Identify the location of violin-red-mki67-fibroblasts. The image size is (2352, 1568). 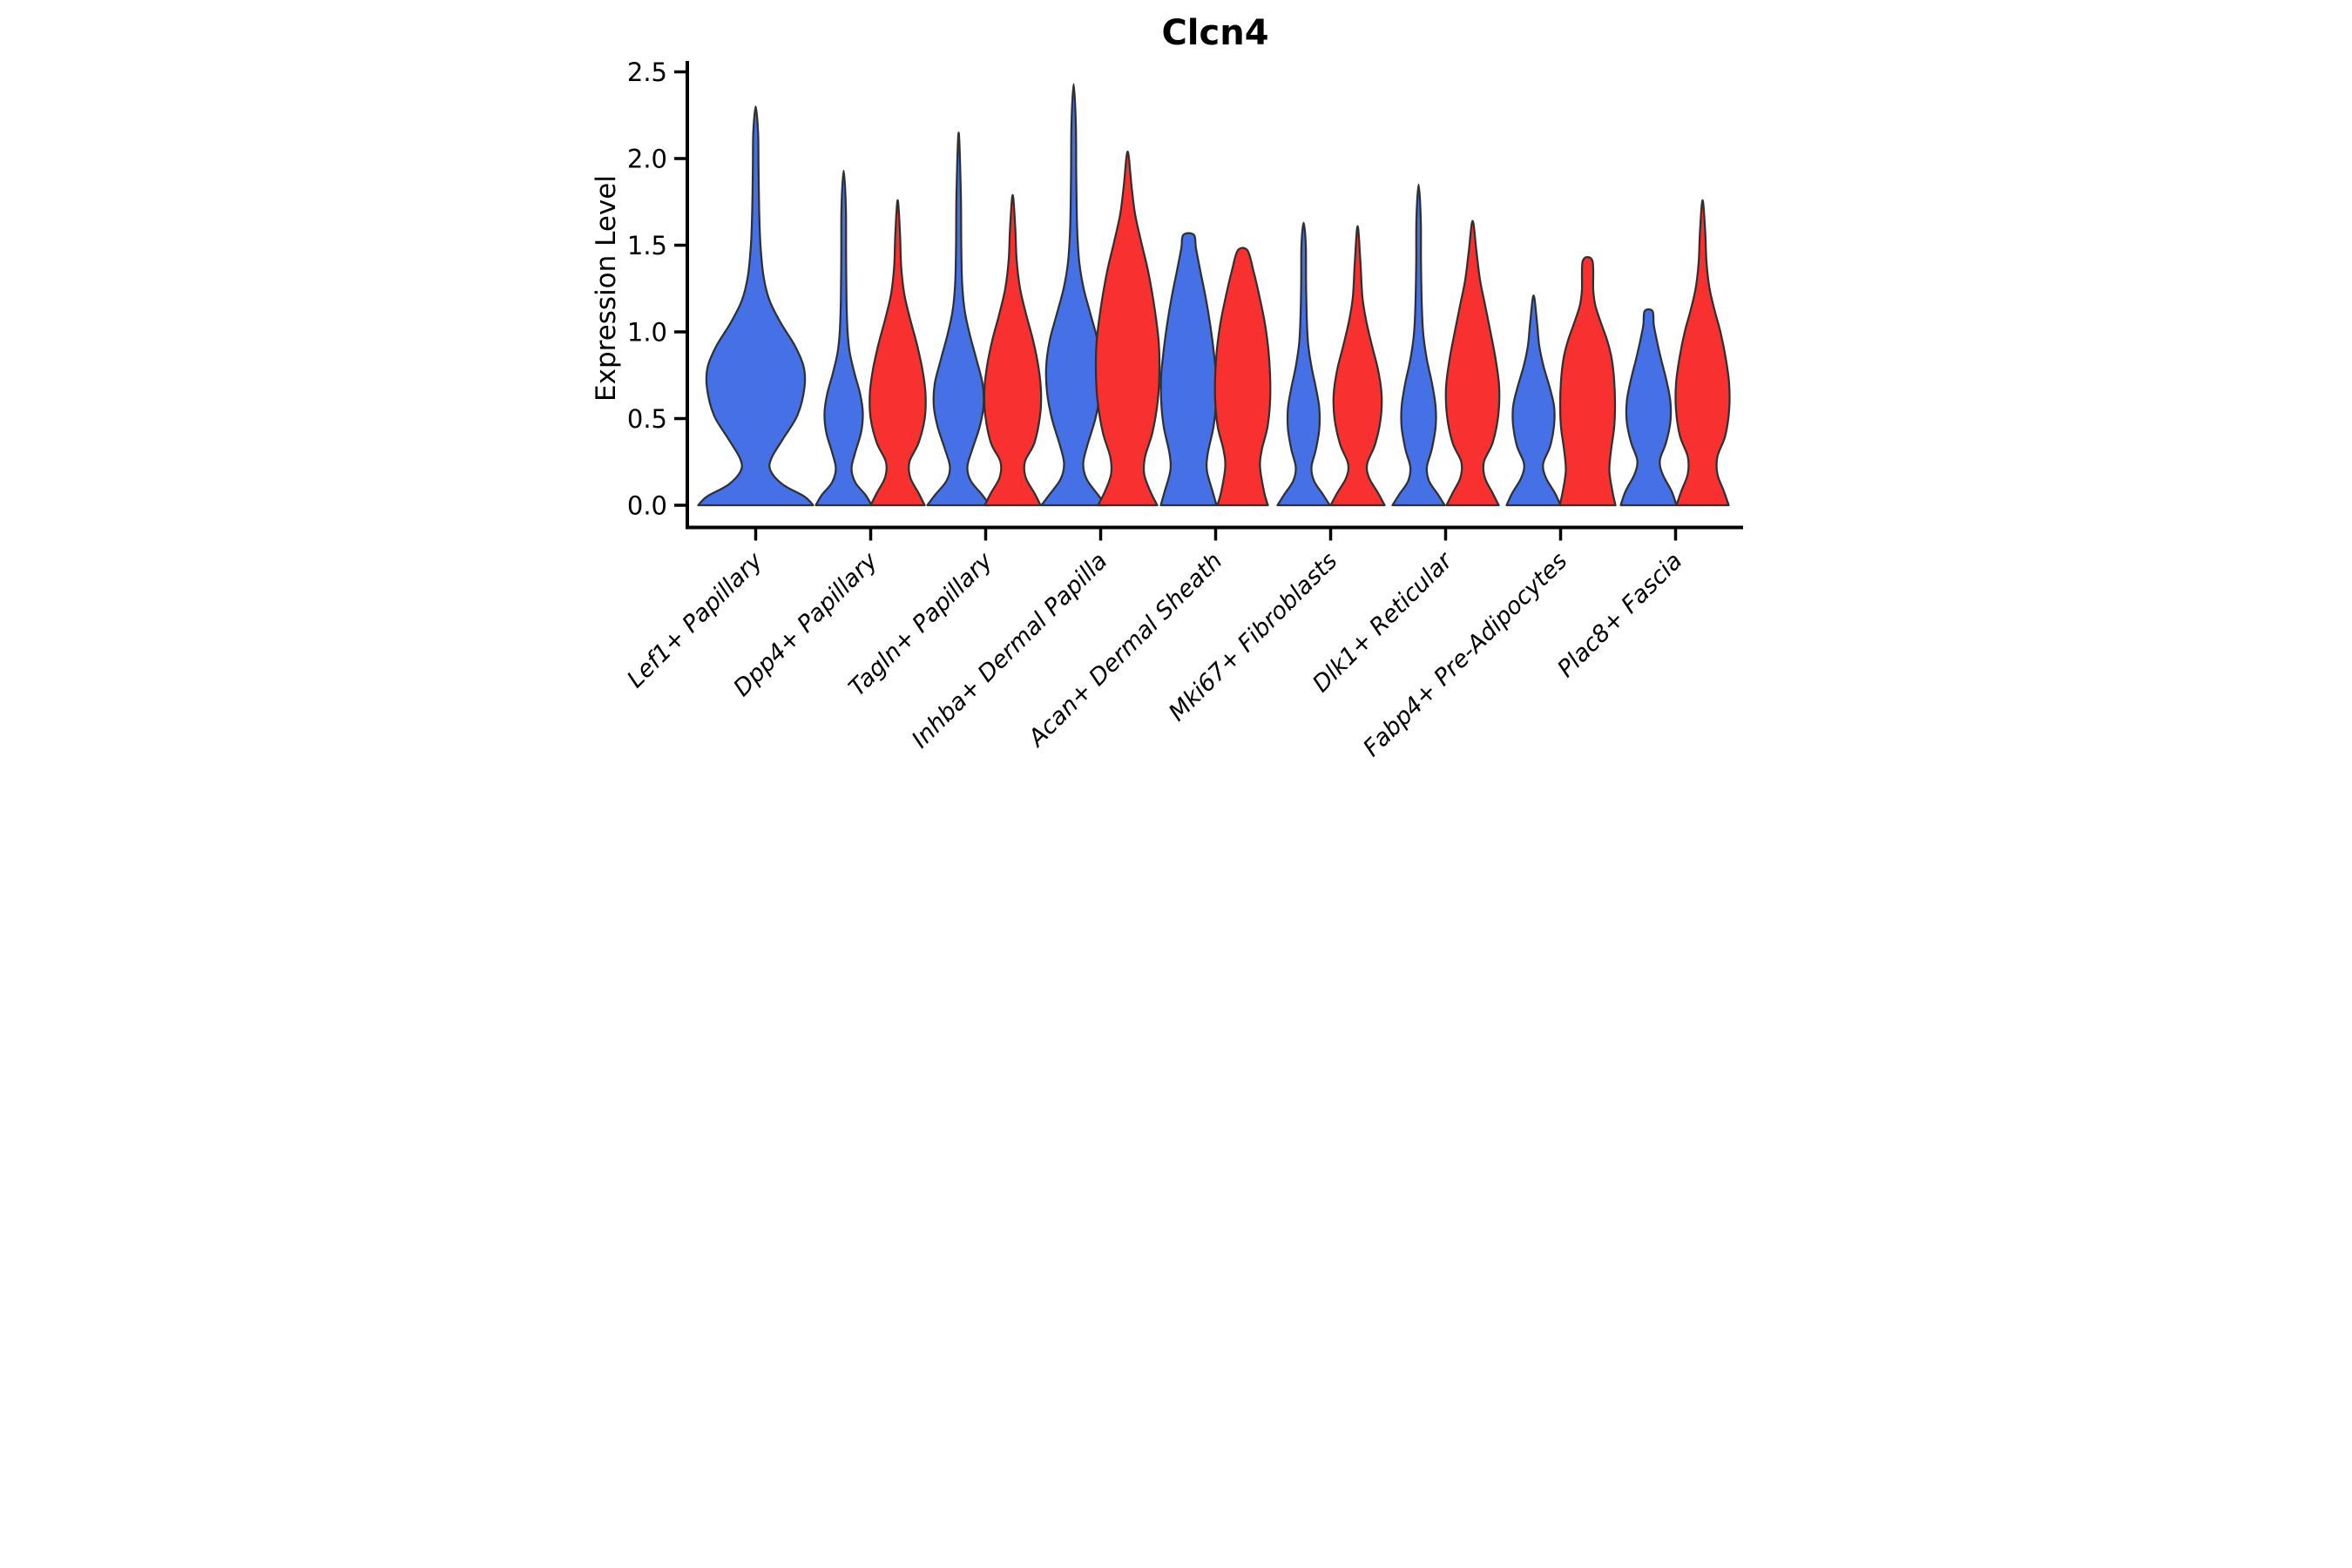
(1358, 366).